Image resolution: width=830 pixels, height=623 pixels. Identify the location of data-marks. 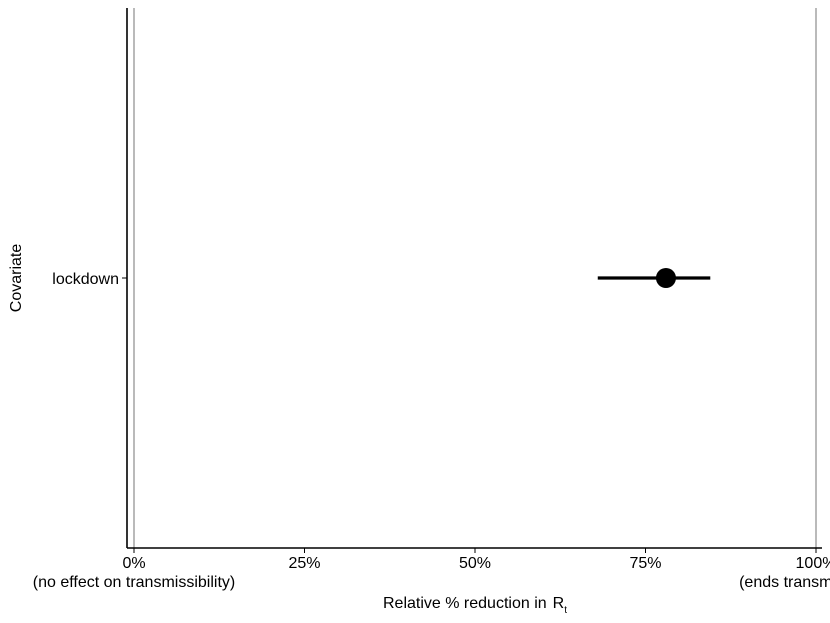
(654, 278).